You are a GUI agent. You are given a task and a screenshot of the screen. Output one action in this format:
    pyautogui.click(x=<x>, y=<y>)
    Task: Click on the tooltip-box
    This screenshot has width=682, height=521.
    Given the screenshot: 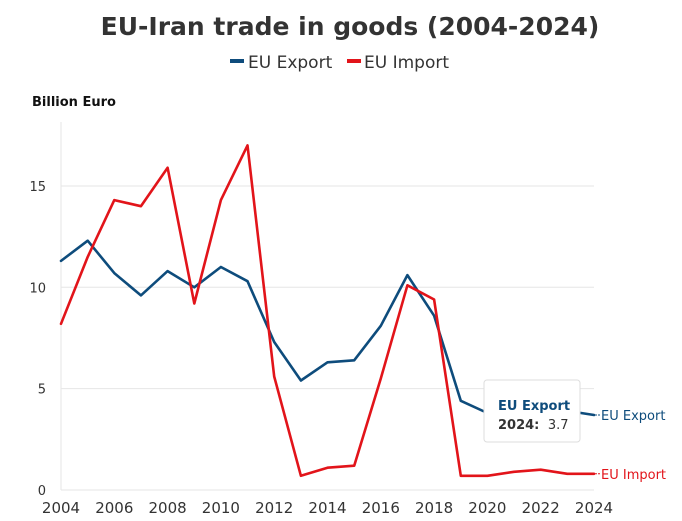 What is the action you would take?
    pyautogui.click(x=532, y=411)
    